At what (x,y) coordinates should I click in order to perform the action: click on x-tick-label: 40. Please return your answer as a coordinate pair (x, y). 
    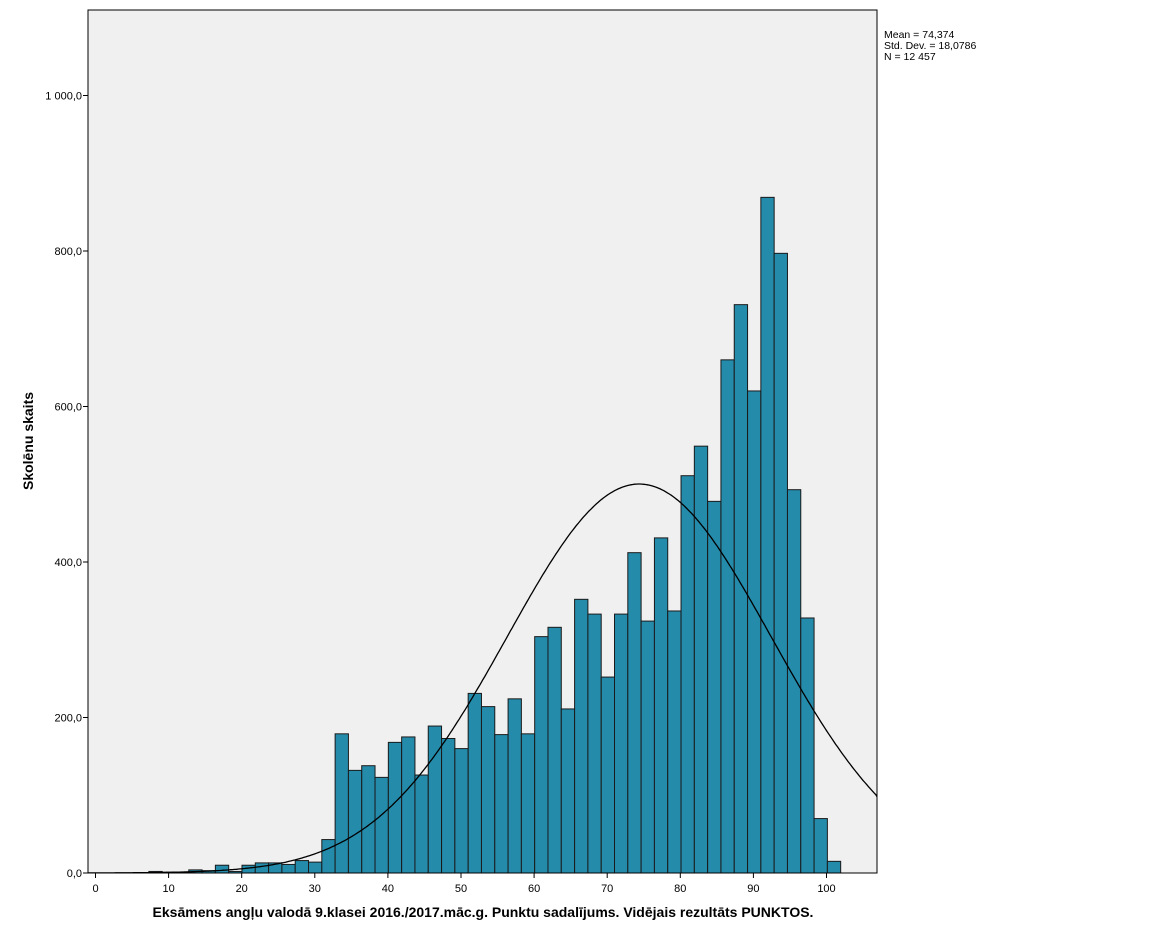
    Looking at the image, I should click on (388, 889).